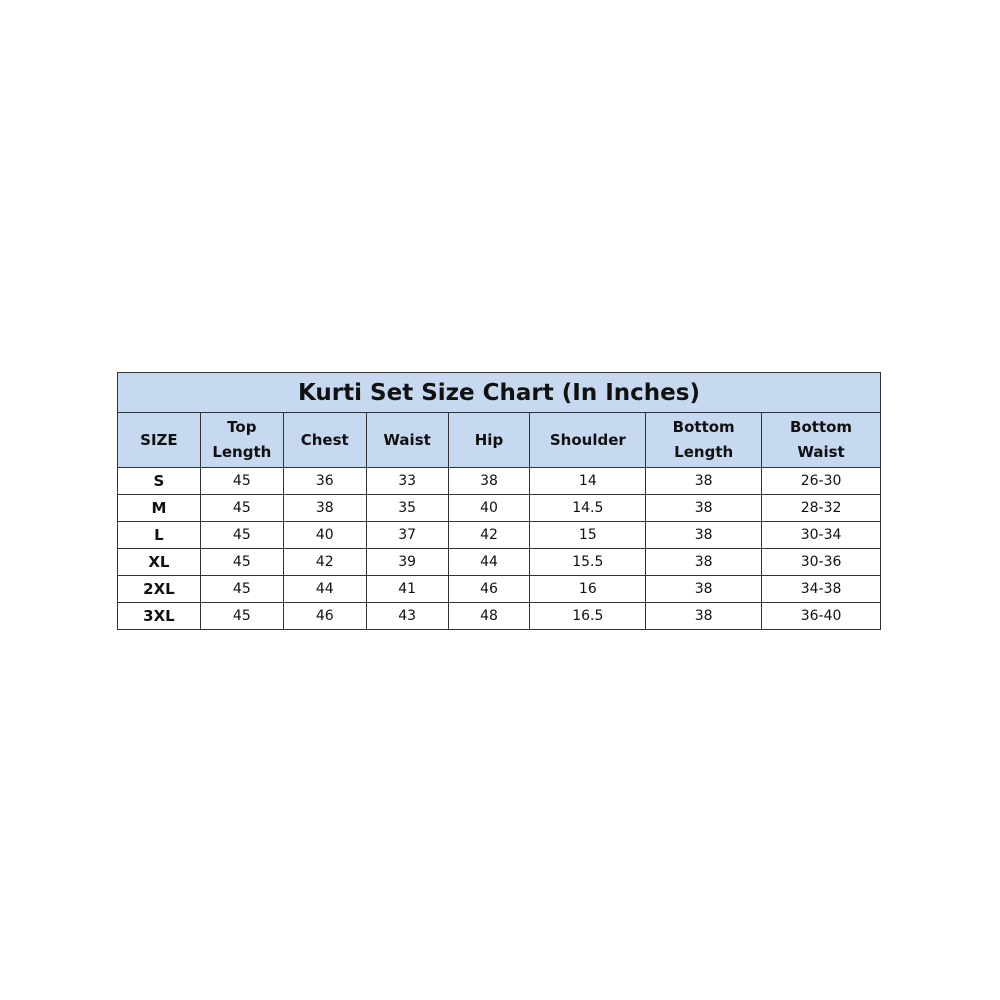  What do you see at coordinates (242, 427) in the screenshot?
I see `column-header-text: Top` at bounding box center [242, 427].